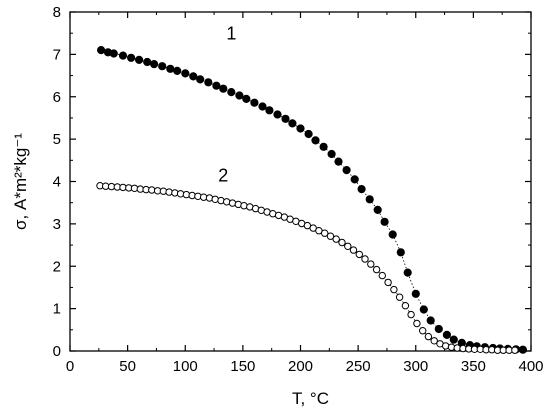 The height and width of the screenshot is (416, 550). I want to click on x-tick-label: 200, so click(300, 366).